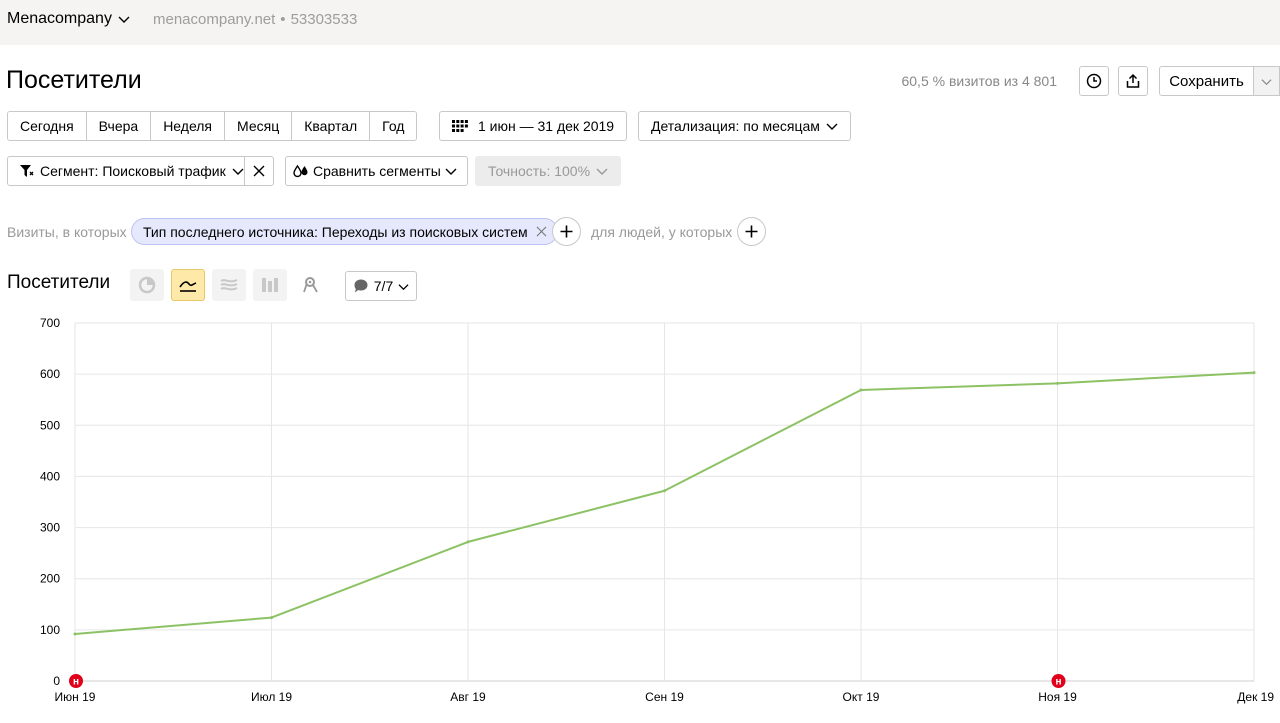 Image resolution: width=1280 pixels, height=723 pixels. I want to click on x-tick-label: Июн 19, so click(75, 697).